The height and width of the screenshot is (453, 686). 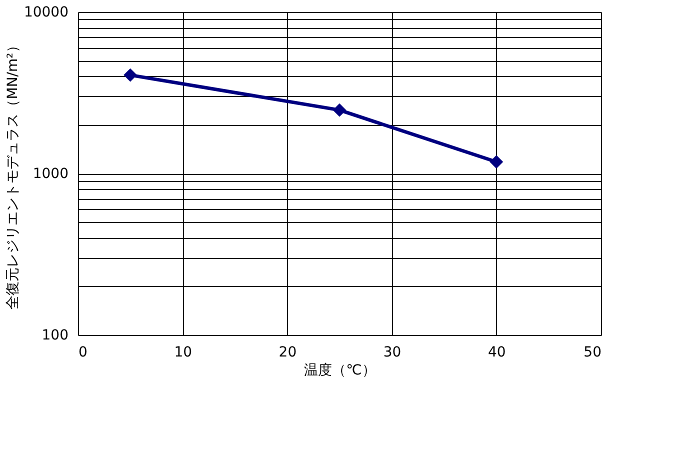 I want to click on x-tick-label: 40, so click(x=497, y=352).